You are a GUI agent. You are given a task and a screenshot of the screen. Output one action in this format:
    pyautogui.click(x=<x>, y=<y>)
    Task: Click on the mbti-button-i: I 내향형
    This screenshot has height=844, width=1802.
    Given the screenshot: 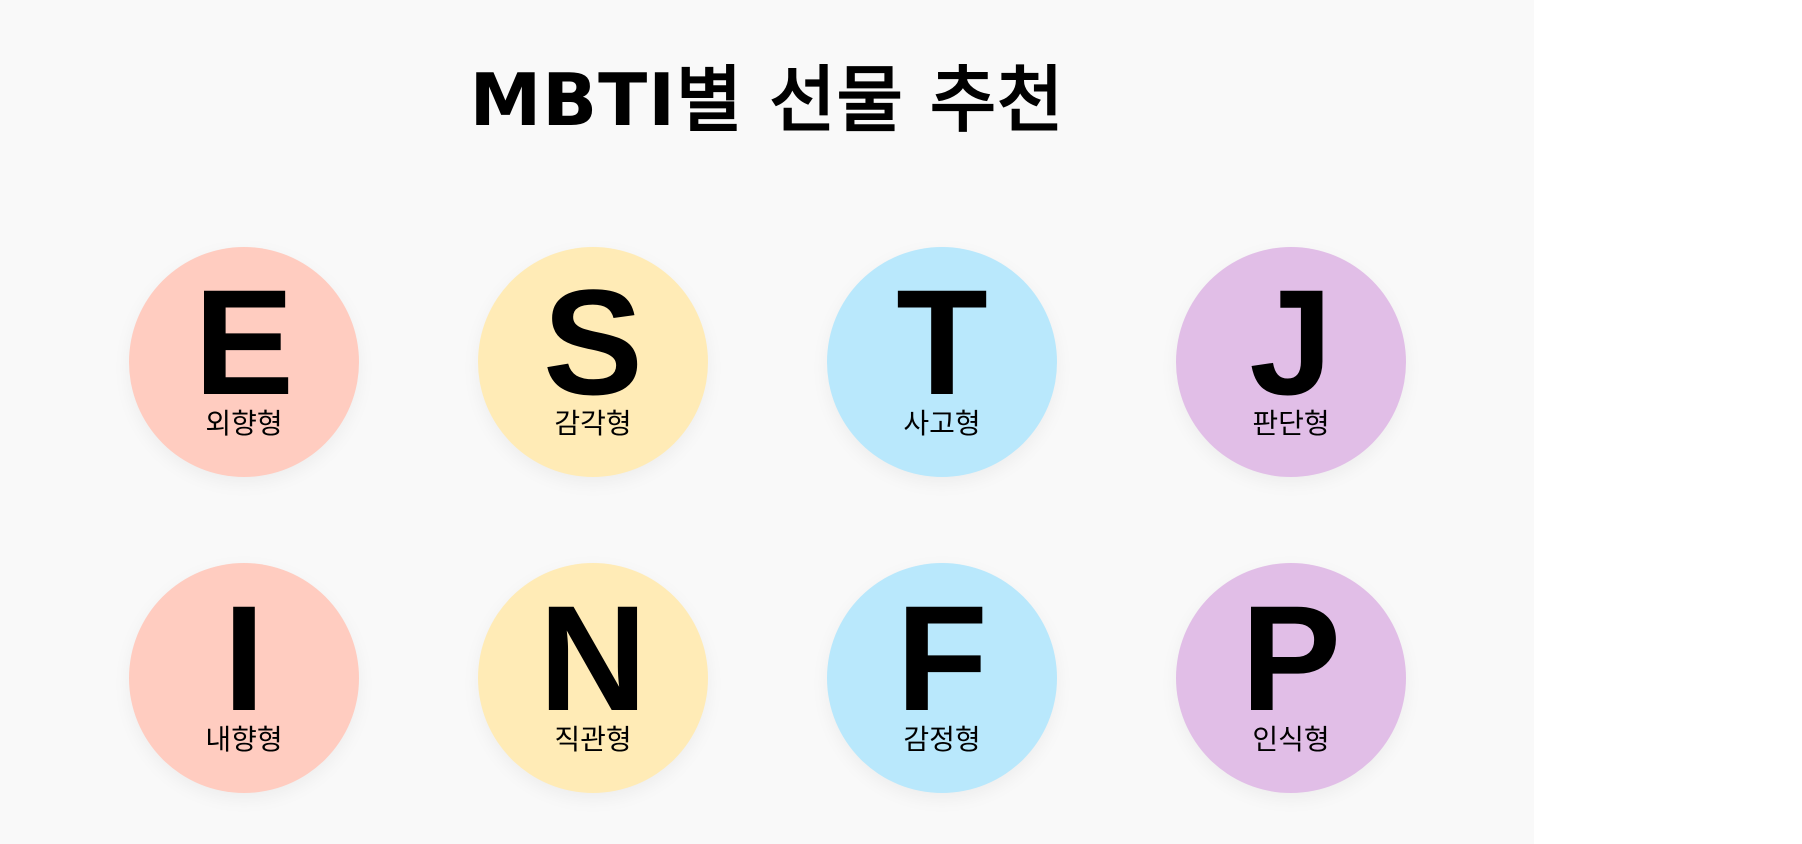 What is the action you would take?
    pyautogui.click(x=244, y=678)
    